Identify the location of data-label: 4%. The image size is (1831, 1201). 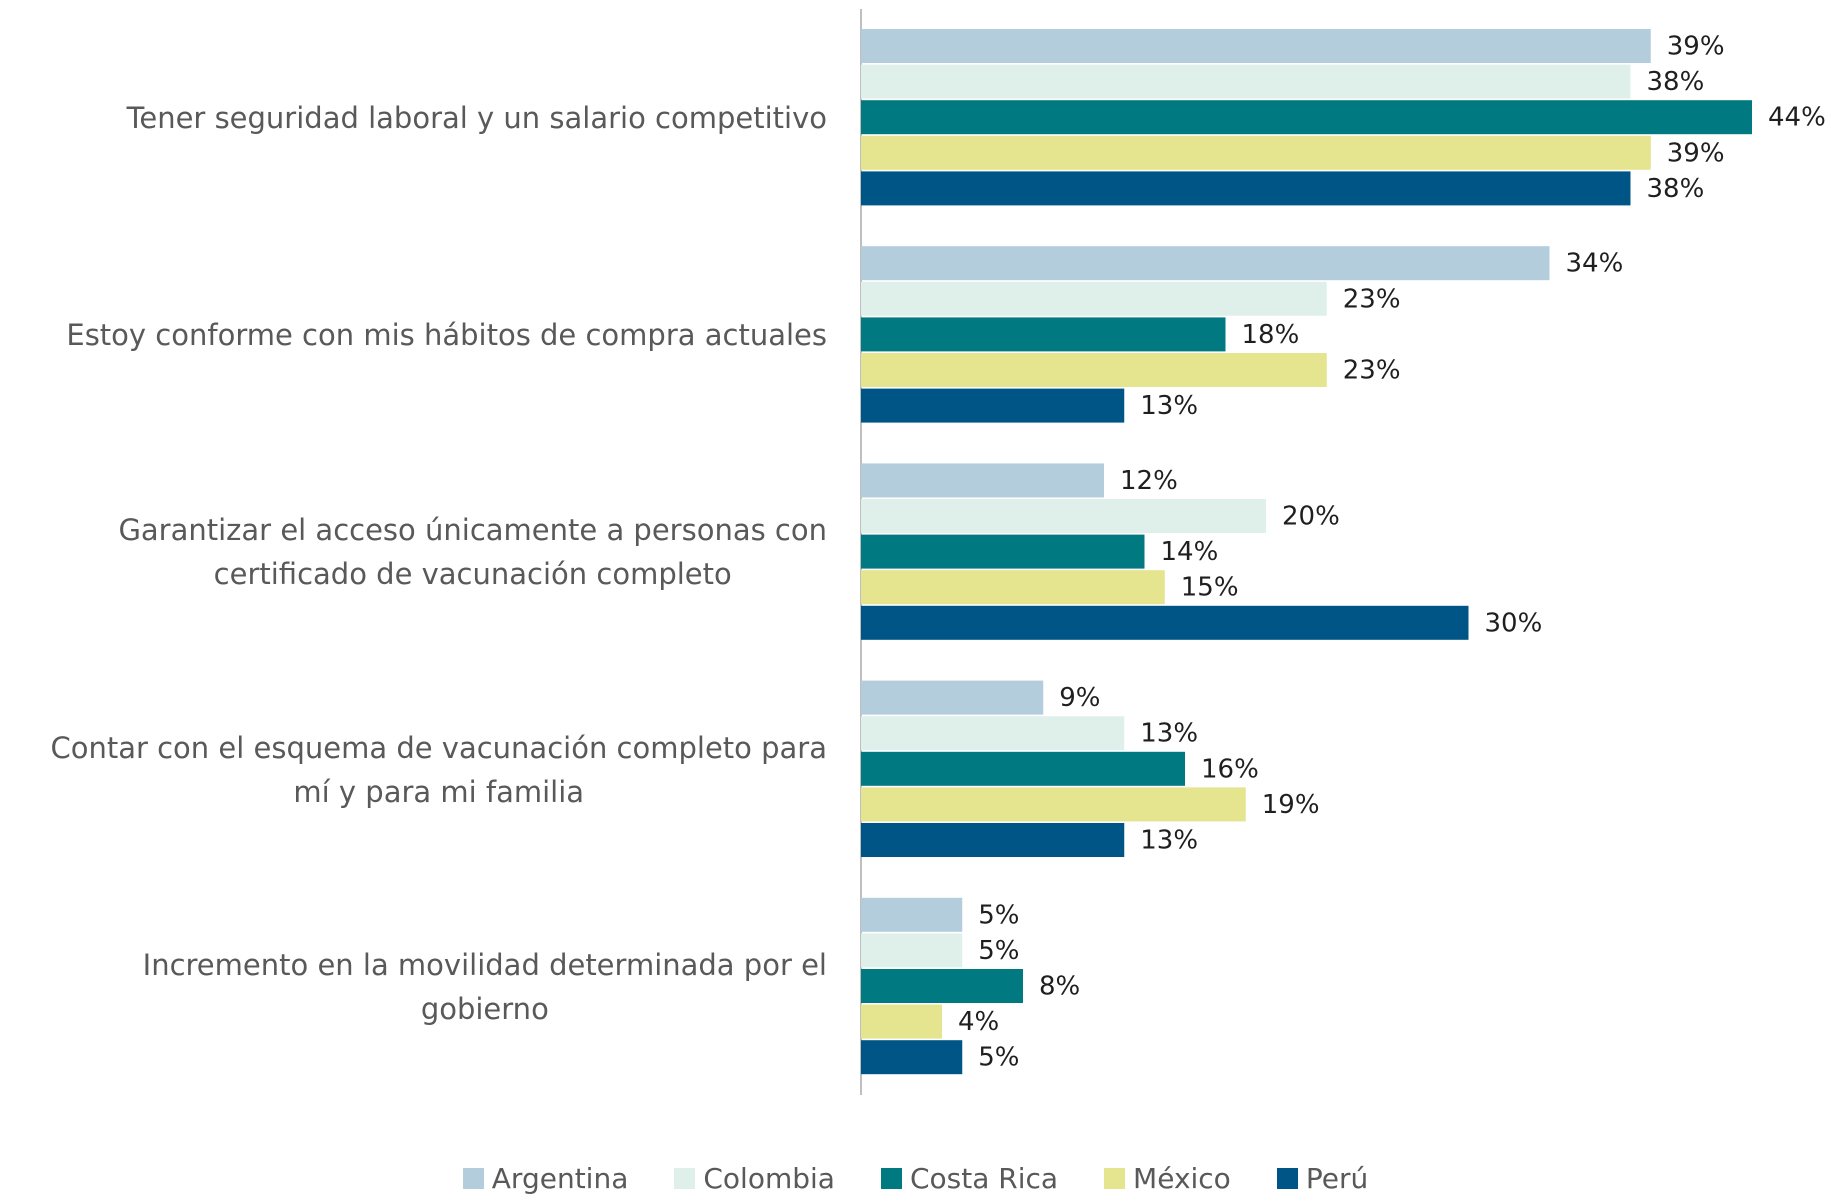
(978, 1022).